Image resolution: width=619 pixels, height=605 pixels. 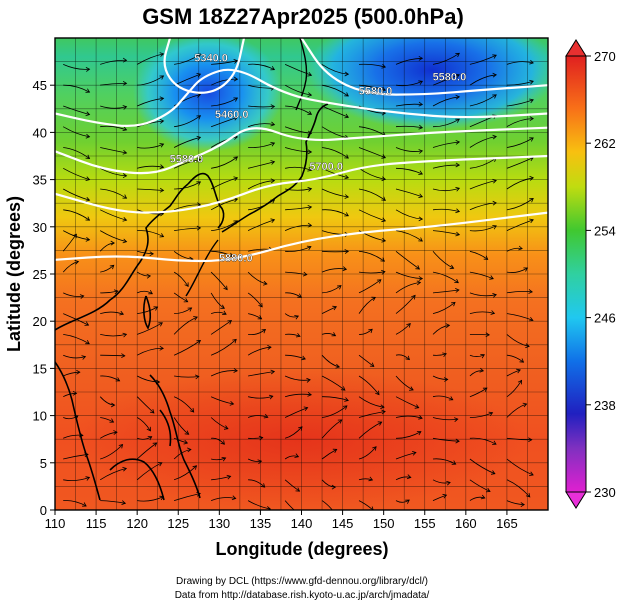 I want to click on x-tick-label: 110, so click(x=55, y=523).